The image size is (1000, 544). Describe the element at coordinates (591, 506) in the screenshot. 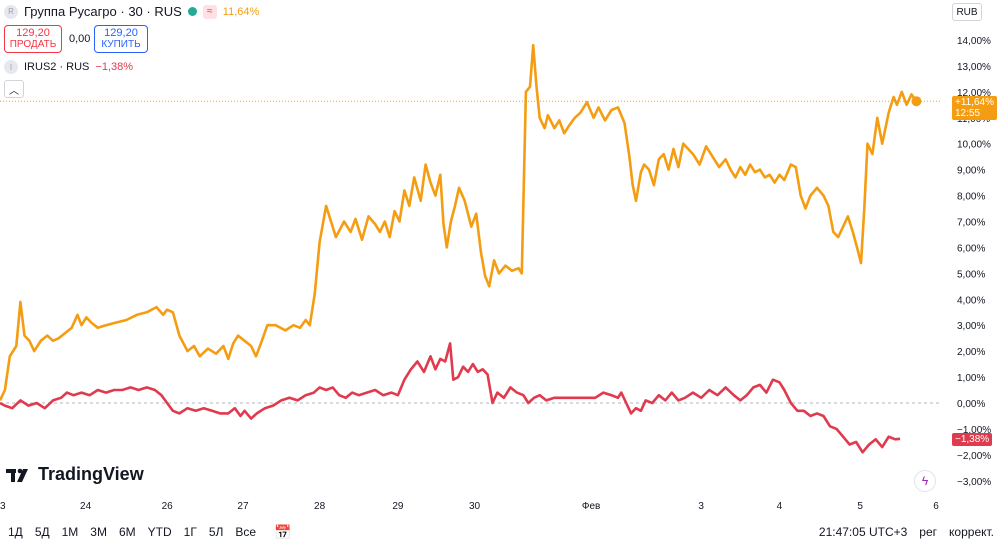

I see `x-tick-label: Фев` at that location.